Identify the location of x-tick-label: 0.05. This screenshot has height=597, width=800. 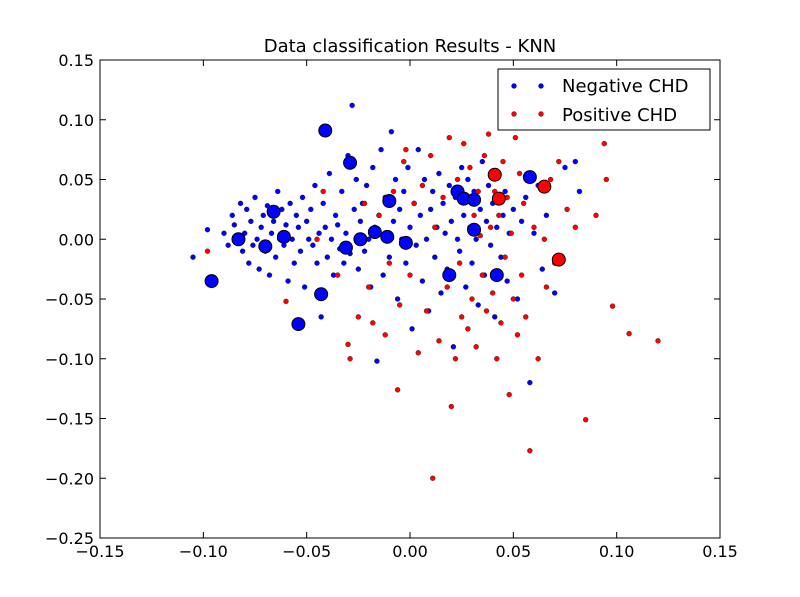
(514, 551).